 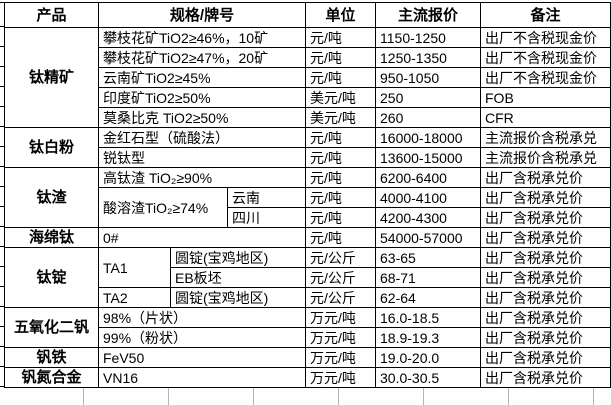 What do you see at coordinates (202, 57) in the screenshot?
I see `spec-cell: 攀枝花矿TiO2≥47%，20矿` at bounding box center [202, 57].